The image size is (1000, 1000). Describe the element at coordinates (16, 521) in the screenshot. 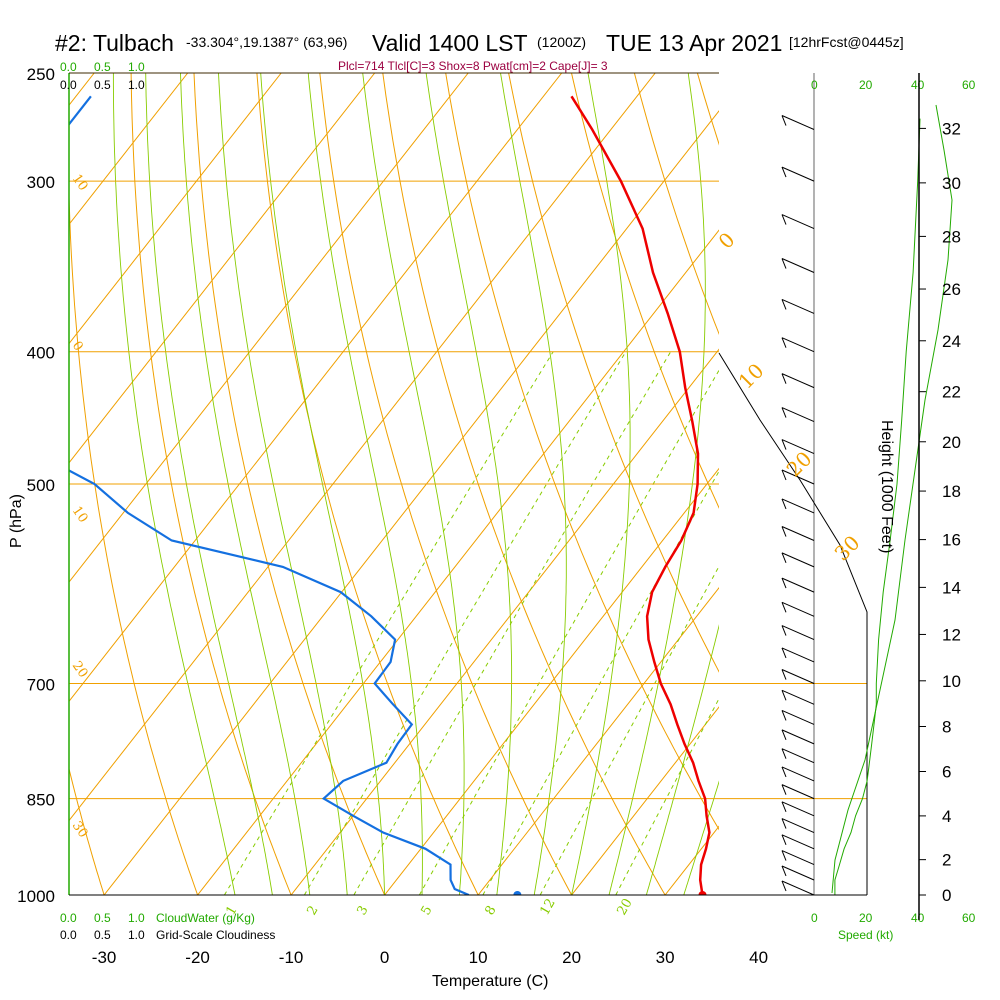

I see `y-axis-label: P (hPa)` at that location.